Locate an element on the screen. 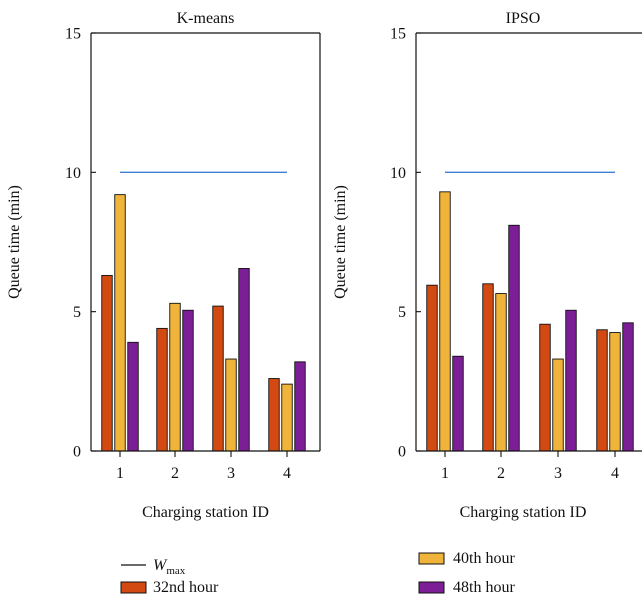  legend-wmax-label: Wmax is located at coordinates (169, 567).